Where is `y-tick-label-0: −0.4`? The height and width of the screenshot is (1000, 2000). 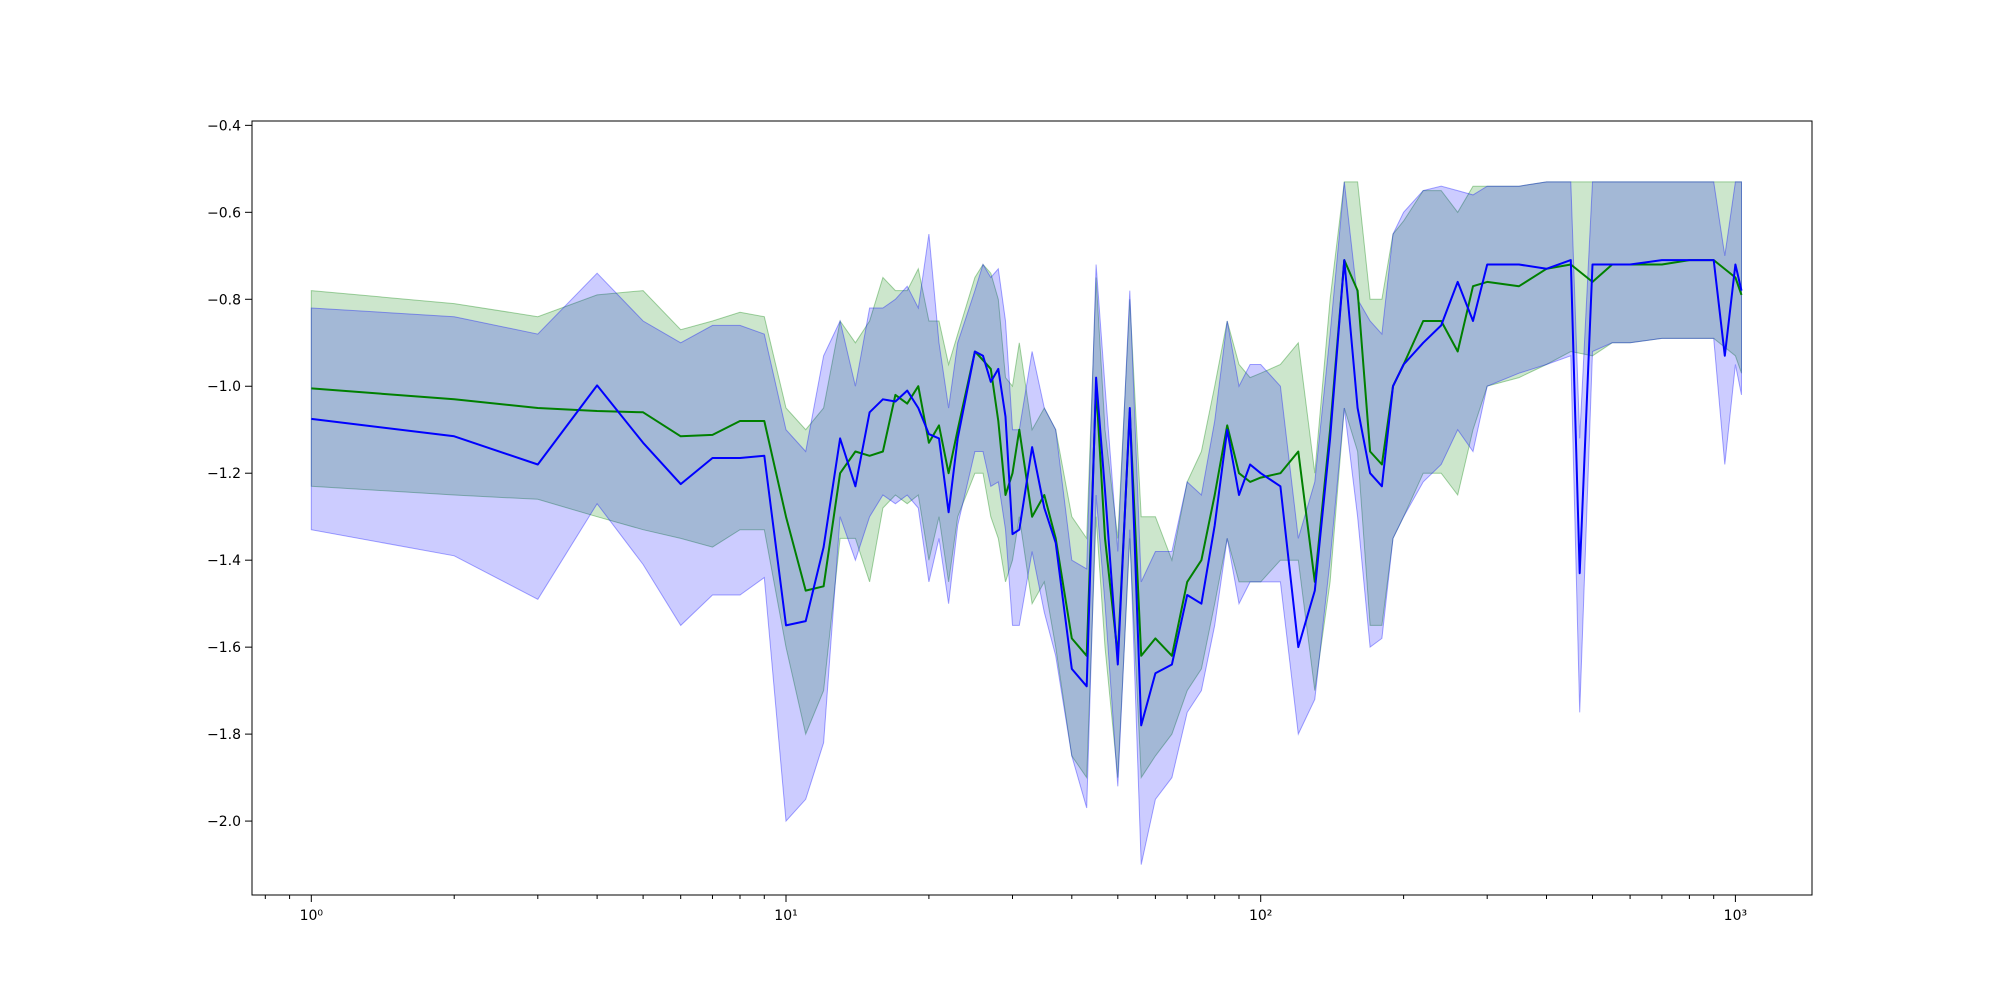 y-tick-label-0: −0.4 is located at coordinates (224, 126).